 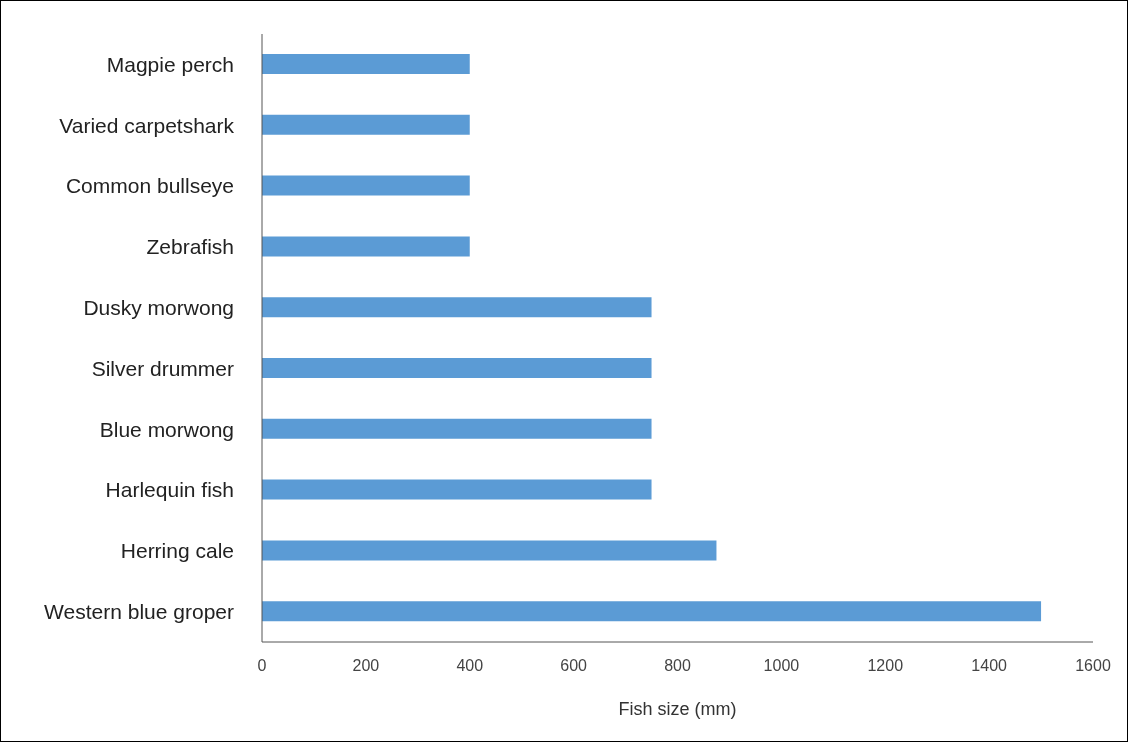 I want to click on y-tick-label: Herring cale, so click(x=177, y=551).